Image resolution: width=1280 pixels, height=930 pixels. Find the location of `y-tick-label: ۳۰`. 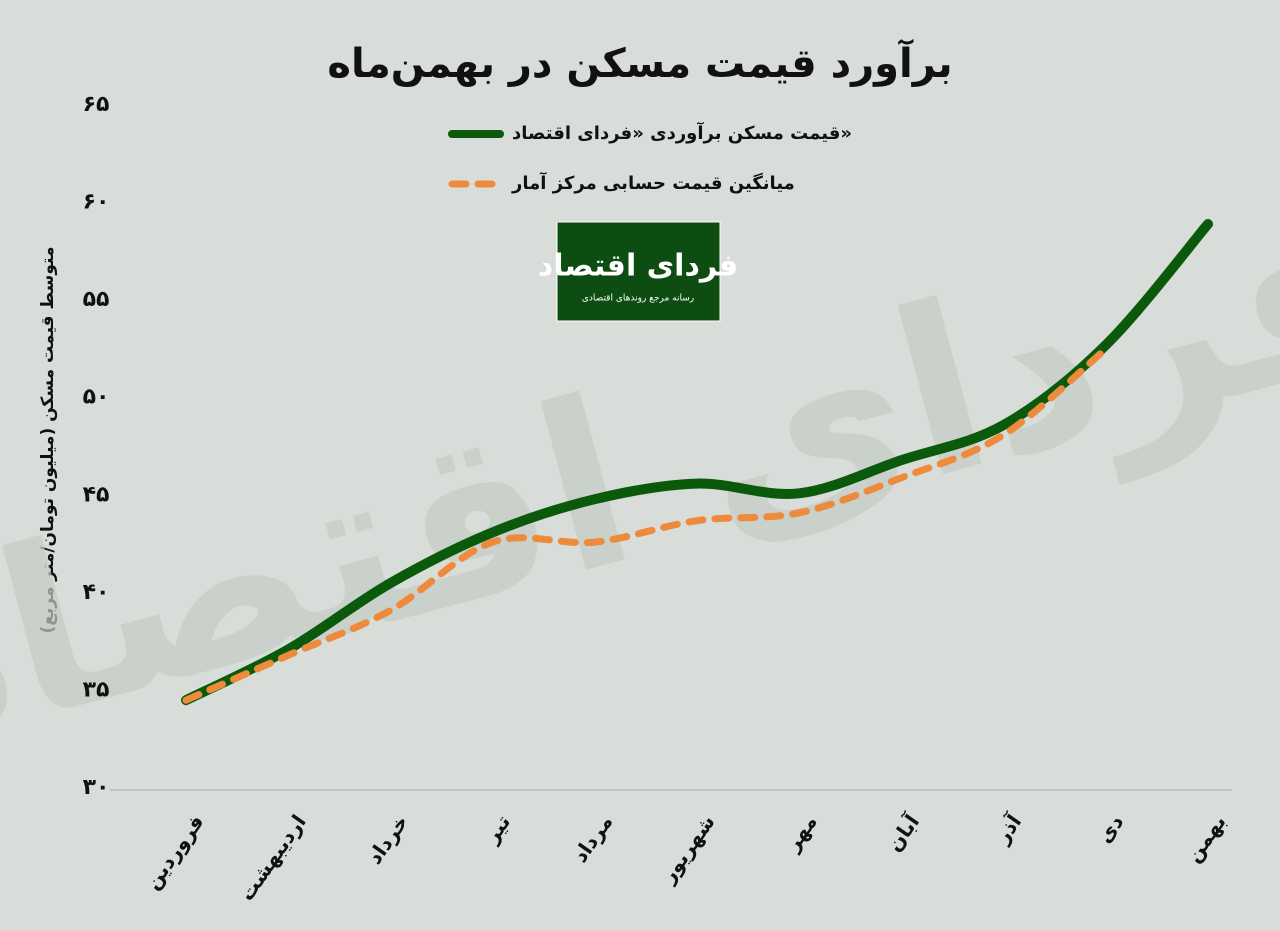

y-tick-label: ۳۰ is located at coordinates (96, 787).